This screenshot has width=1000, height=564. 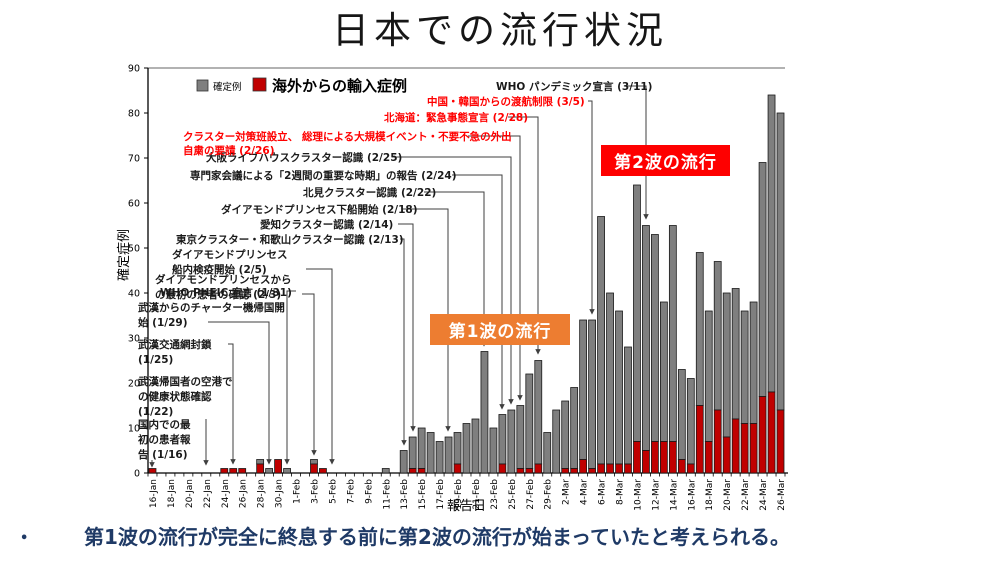 What do you see at coordinates (333, 491) in the screenshot?
I see `x-tick-label: 5-Feb` at bounding box center [333, 491].